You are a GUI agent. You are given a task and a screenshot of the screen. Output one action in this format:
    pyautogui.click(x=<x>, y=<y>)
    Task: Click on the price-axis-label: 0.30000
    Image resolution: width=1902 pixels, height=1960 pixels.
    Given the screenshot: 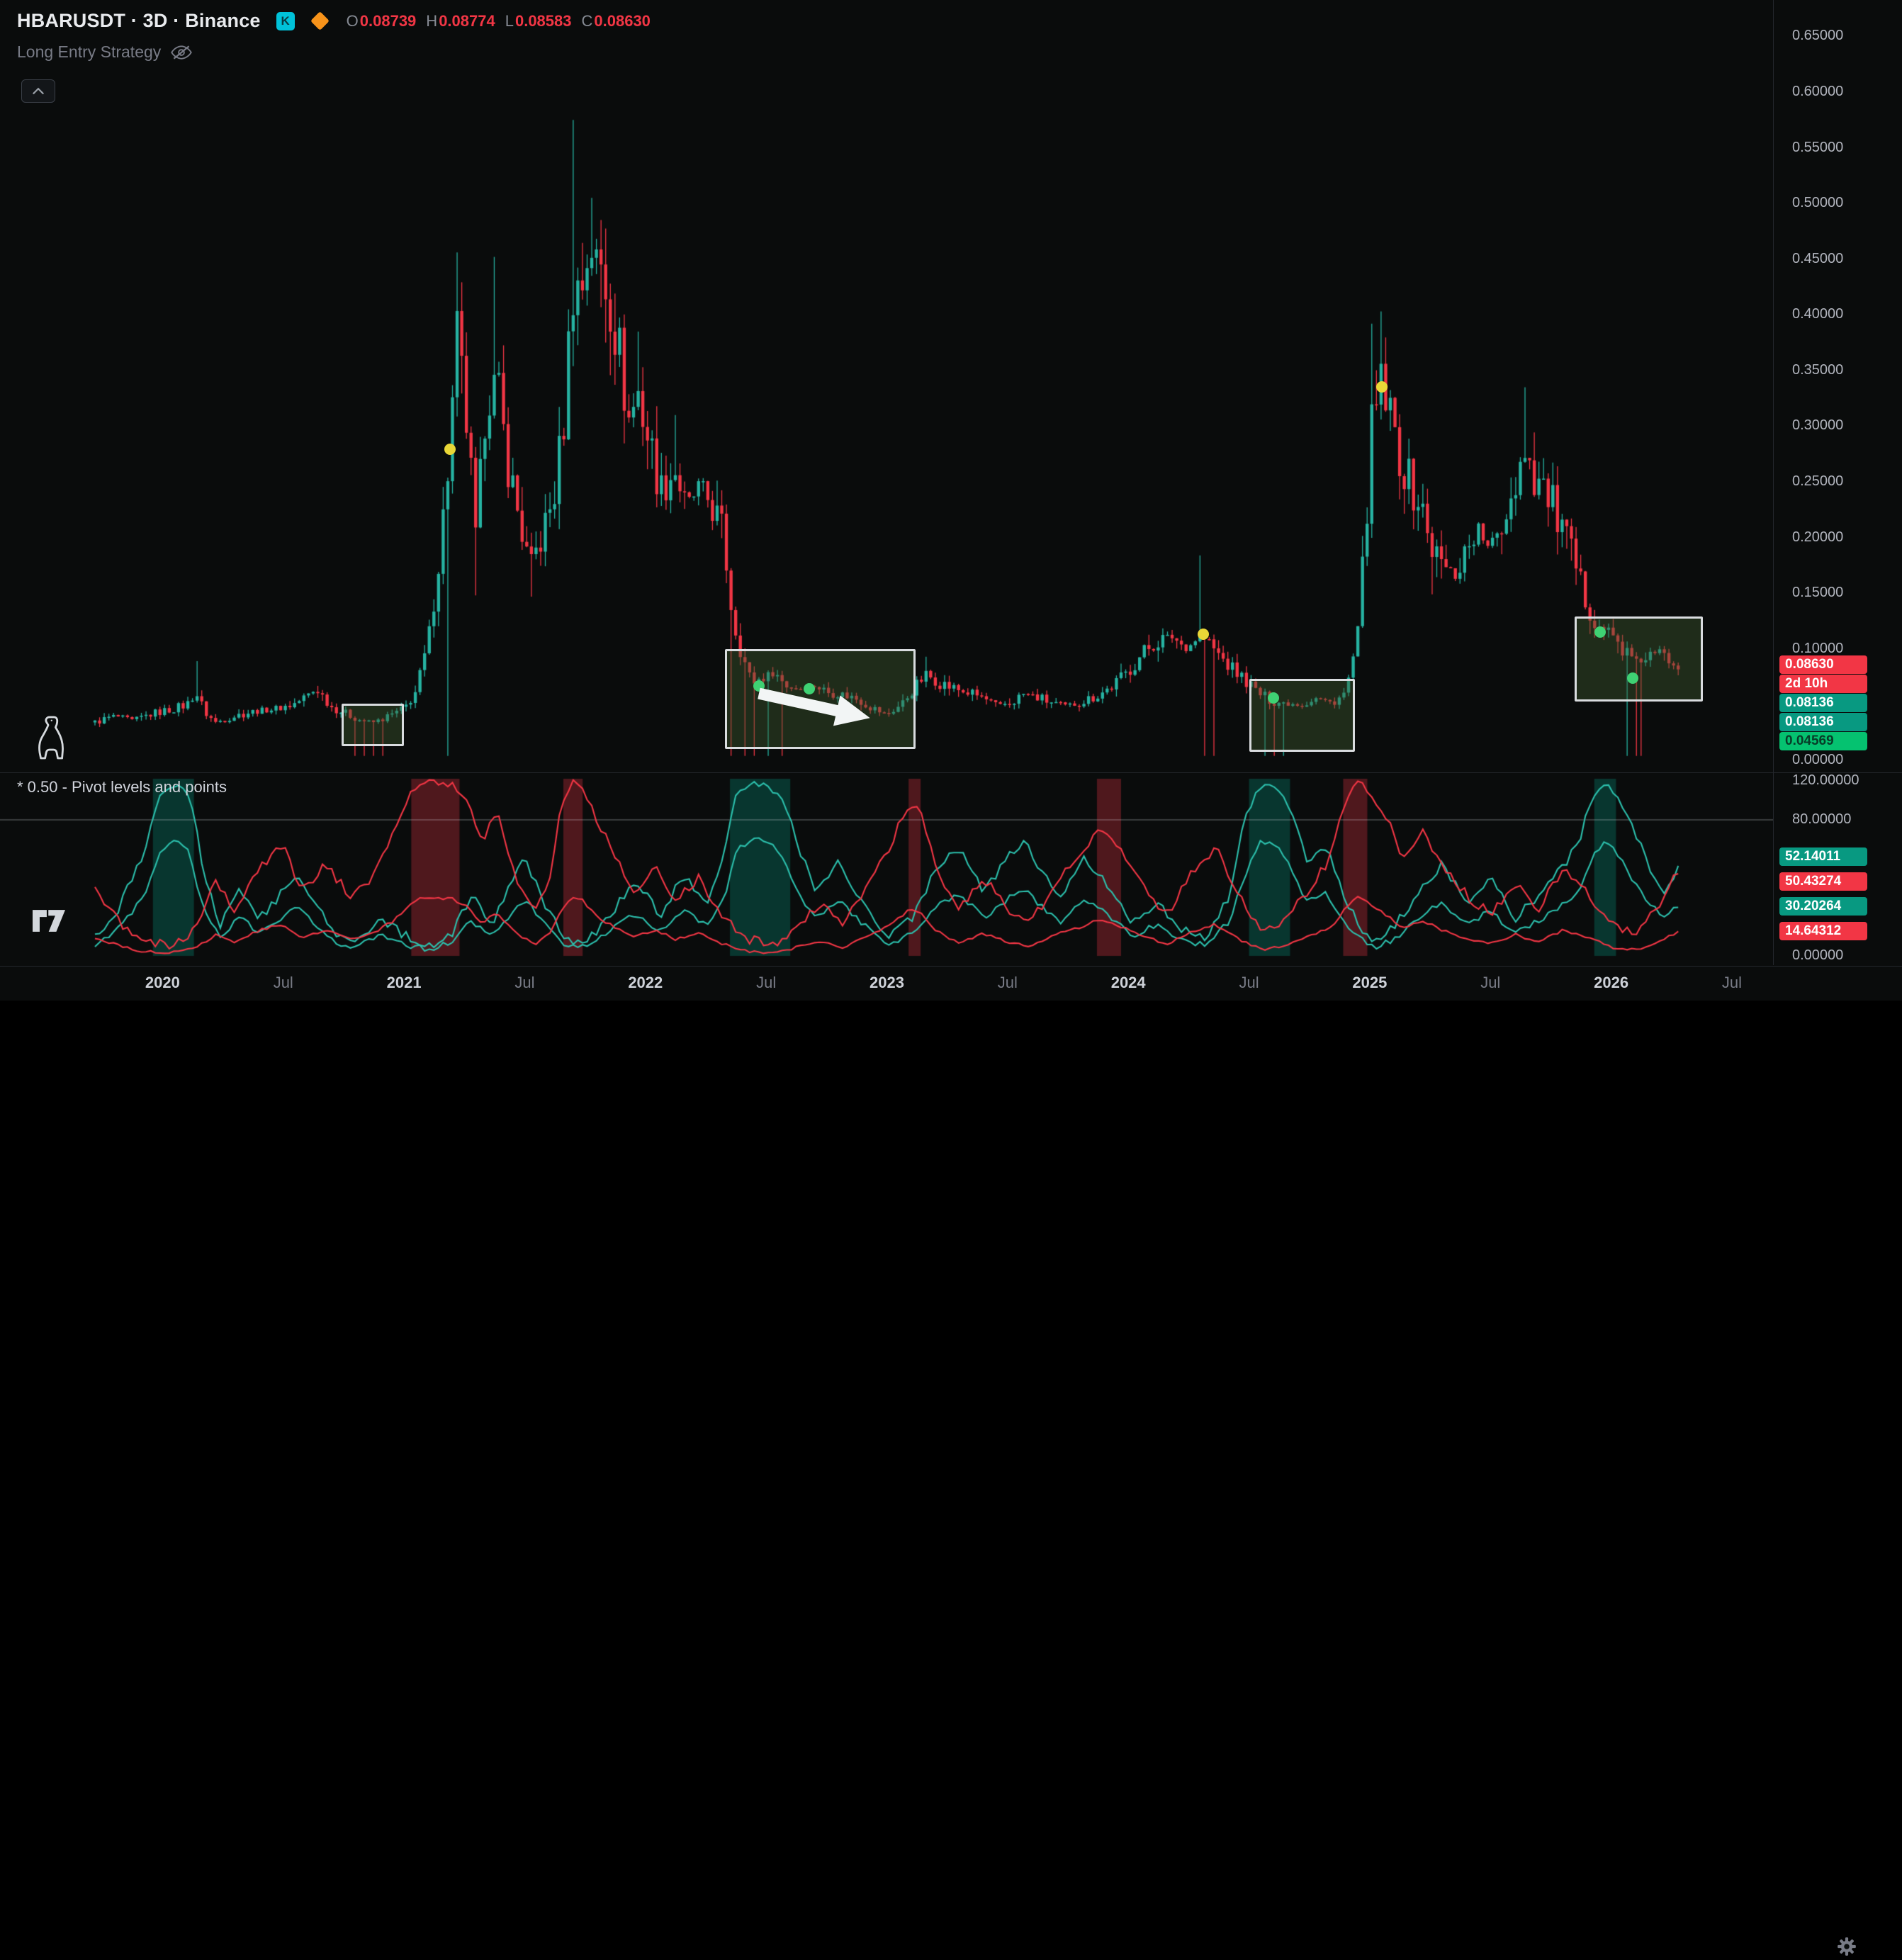 What is the action you would take?
    pyautogui.click(x=1818, y=425)
    